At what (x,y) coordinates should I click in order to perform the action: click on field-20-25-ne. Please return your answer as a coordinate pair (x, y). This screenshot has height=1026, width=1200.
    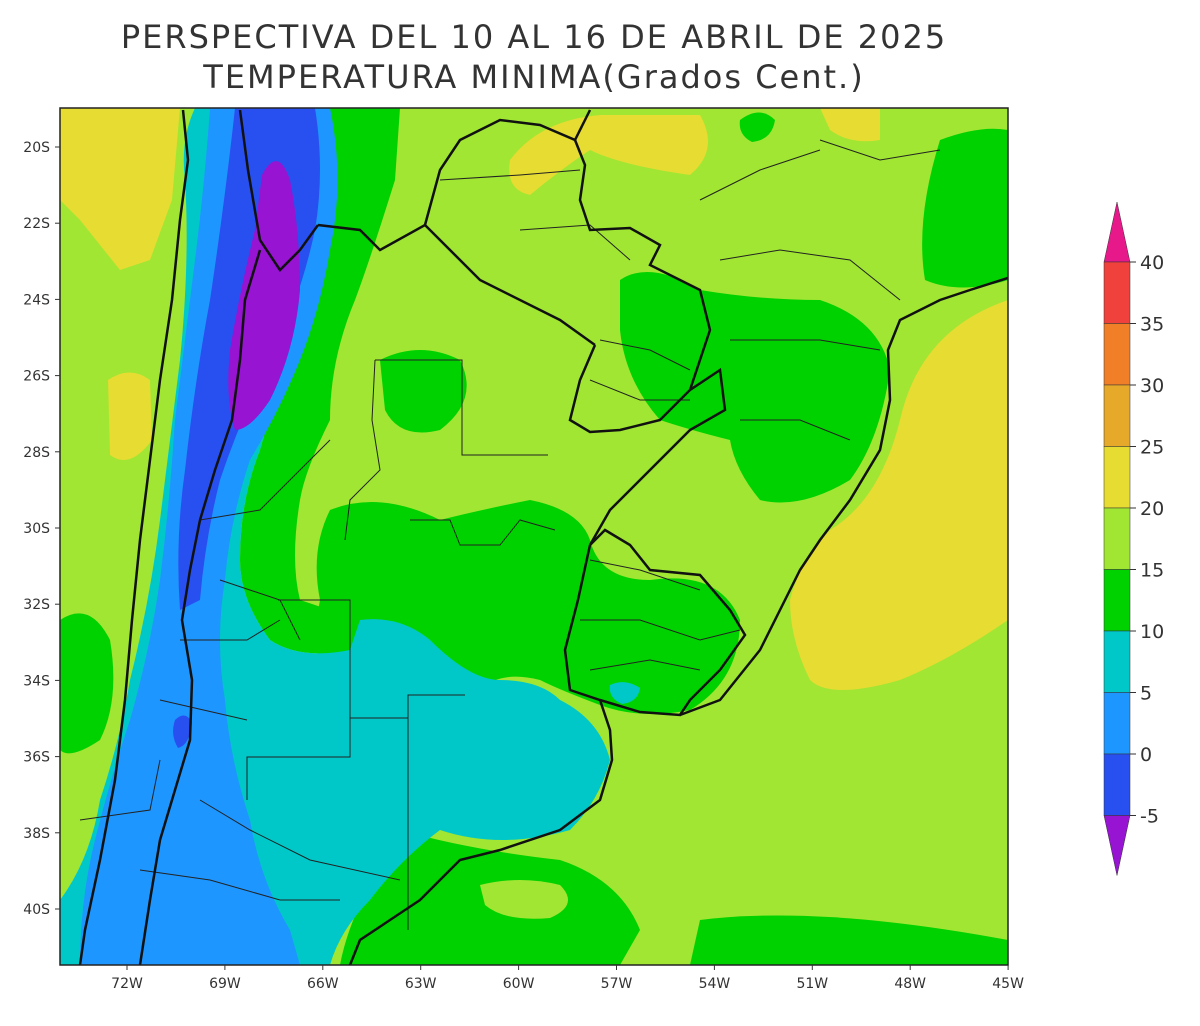
    Looking at the image, I should click on (850, 125).